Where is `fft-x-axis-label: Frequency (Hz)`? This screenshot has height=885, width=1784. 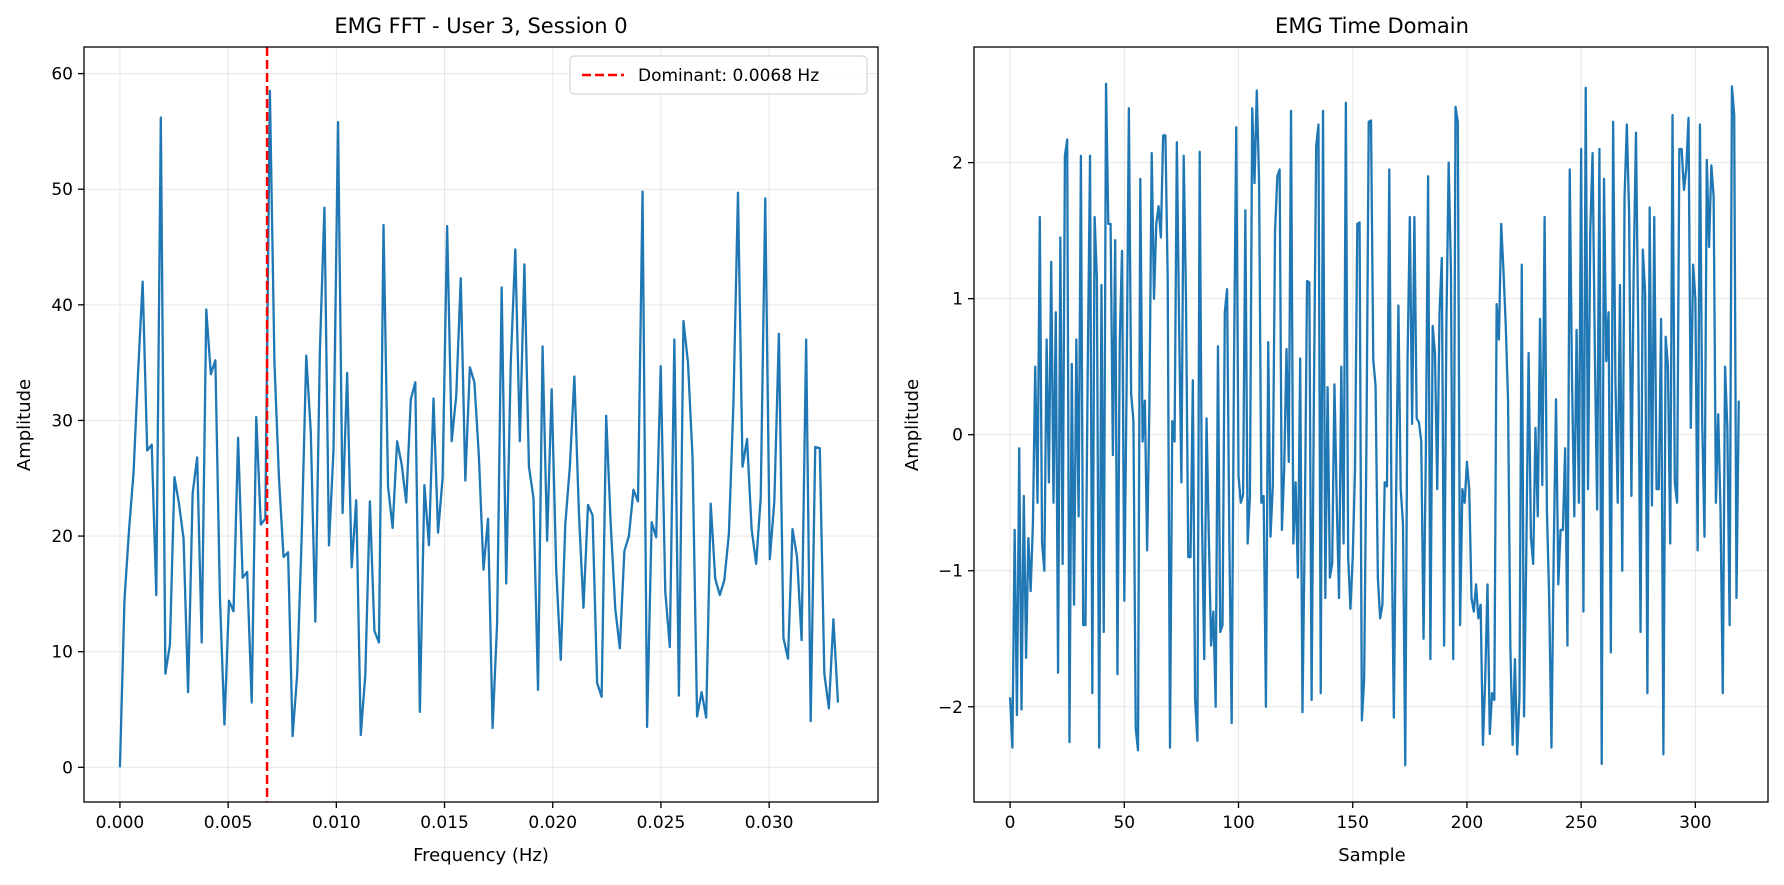 fft-x-axis-label: Frequency (Hz) is located at coordinates (481, 855).